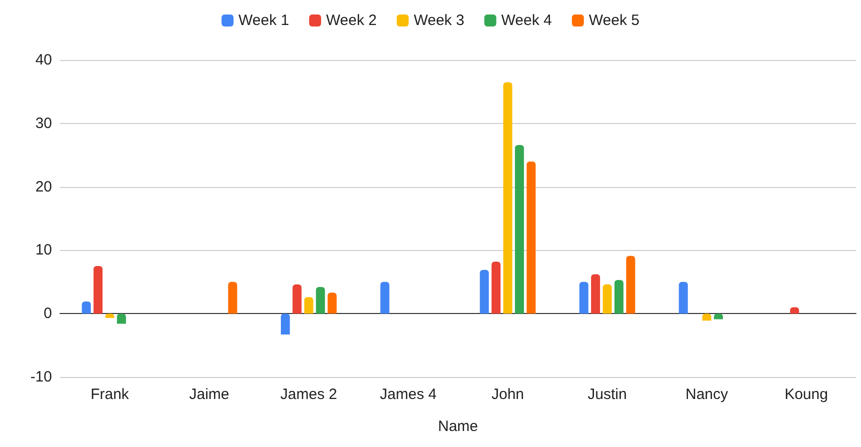  Describe the element at coordinates (43, 60) in the screenshot. I see `y-tick-label: 40` at that location.